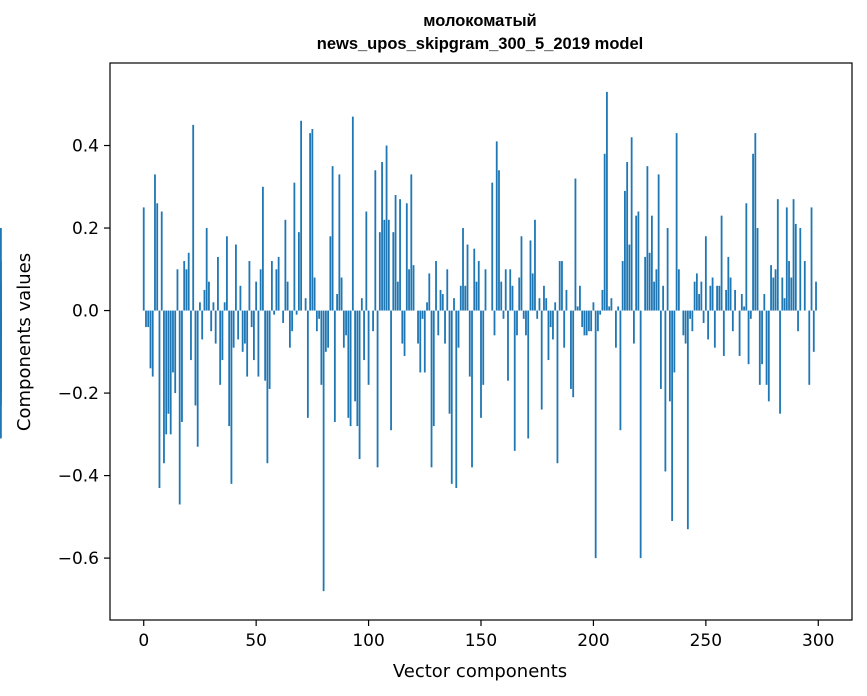 The width and height of the screenshot is (867, 696). I want to click on y-tick-label: 0.0, so click(85, 312).